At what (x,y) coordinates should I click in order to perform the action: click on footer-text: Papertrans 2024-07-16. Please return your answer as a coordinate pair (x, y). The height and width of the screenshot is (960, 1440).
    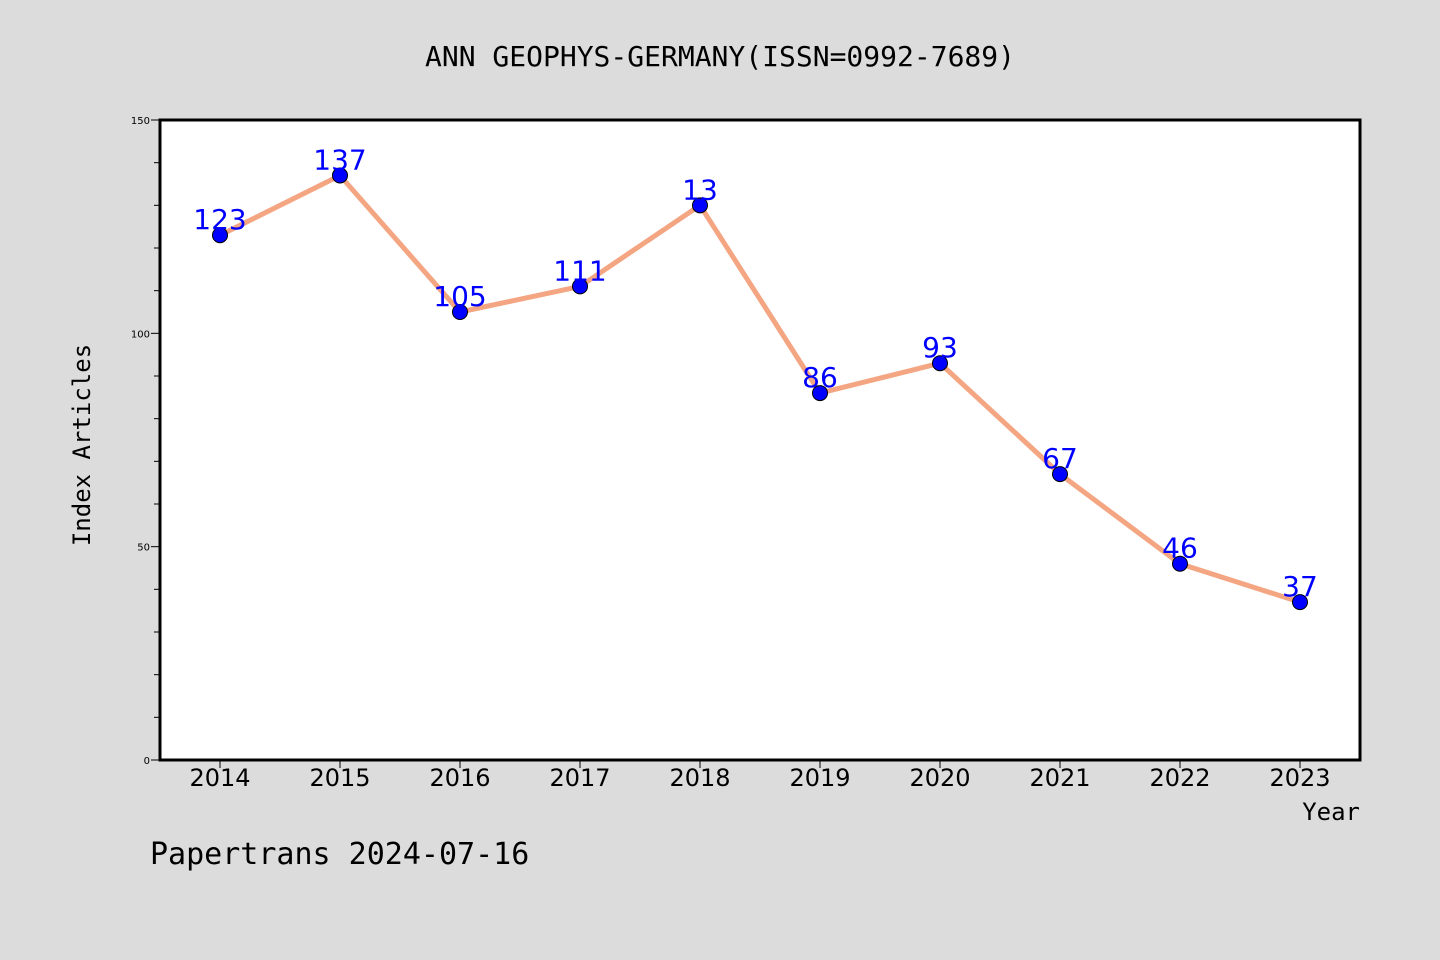
    Looking at the image, I should click on (339, 854).